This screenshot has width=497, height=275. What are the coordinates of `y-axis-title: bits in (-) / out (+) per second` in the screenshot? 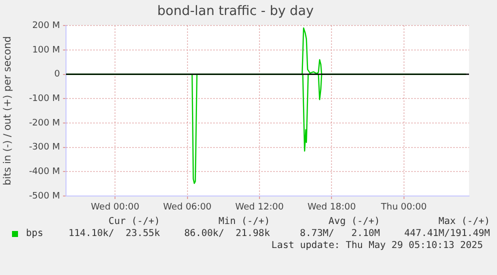 It's located at (8, 111).